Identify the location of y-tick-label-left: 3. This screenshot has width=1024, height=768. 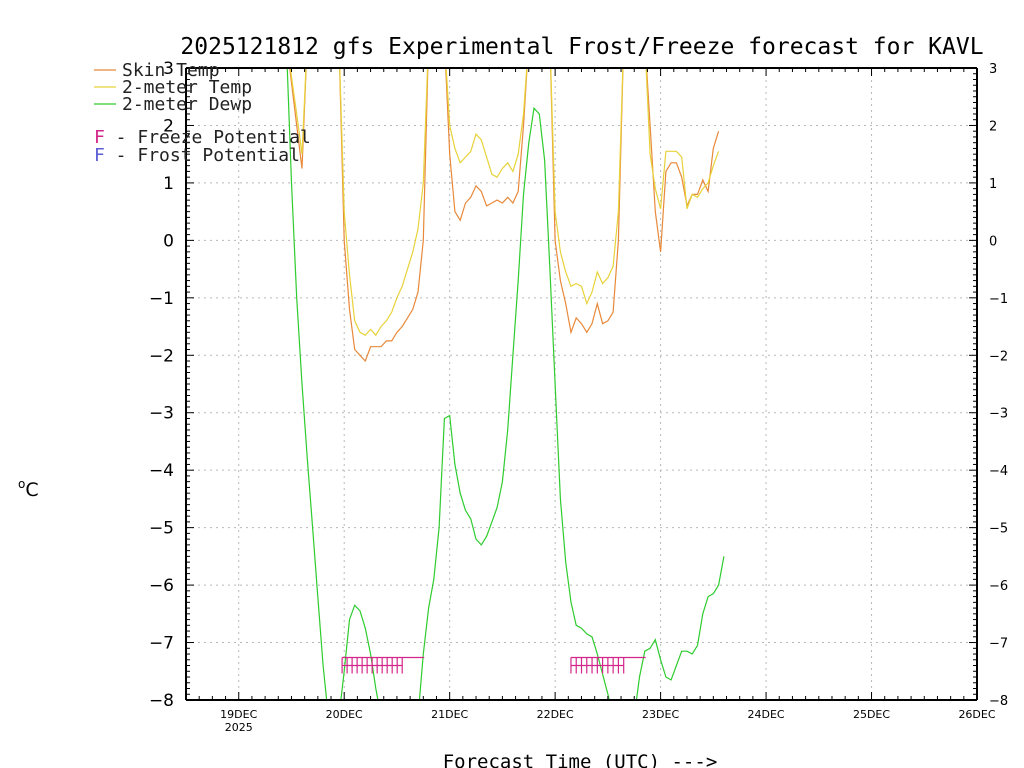
(168, 69).